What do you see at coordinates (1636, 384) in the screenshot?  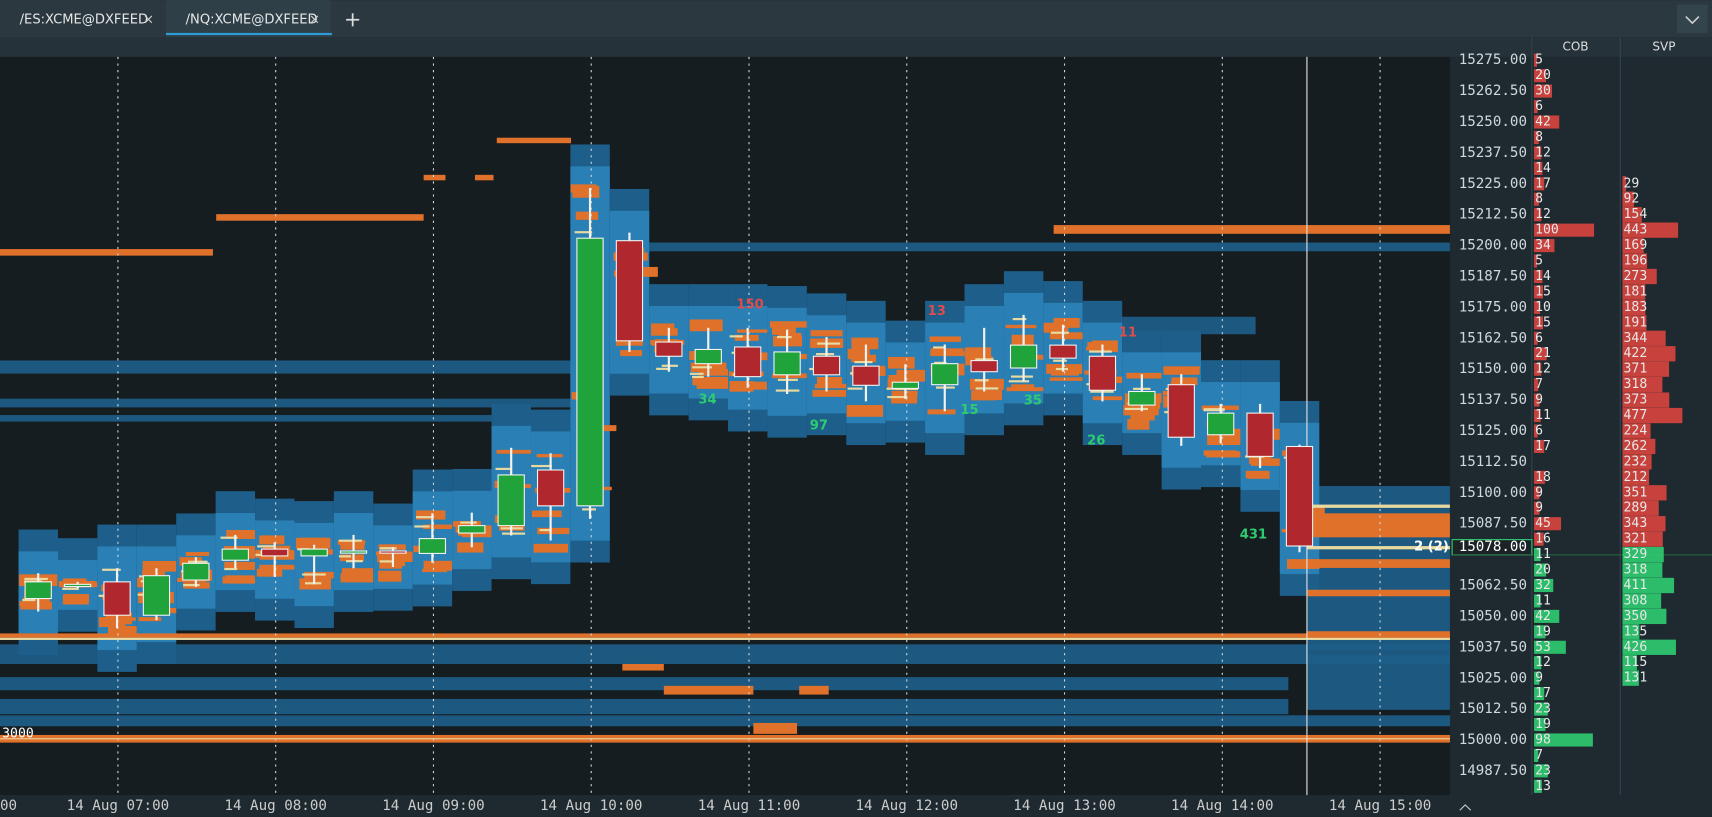 I see `svp-value: 318` at bounding box center [1636, 384].